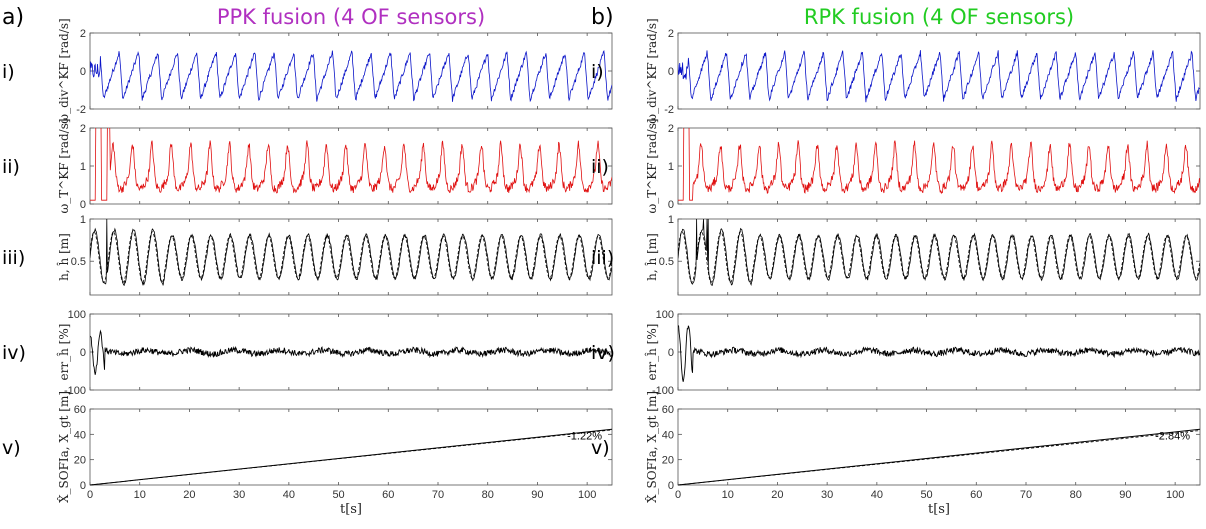  What do you see at coordinates (63, 352) in the screenshot?
I see `y-axis-label: err_ĥ [%]` at bounding box center [63, 352].